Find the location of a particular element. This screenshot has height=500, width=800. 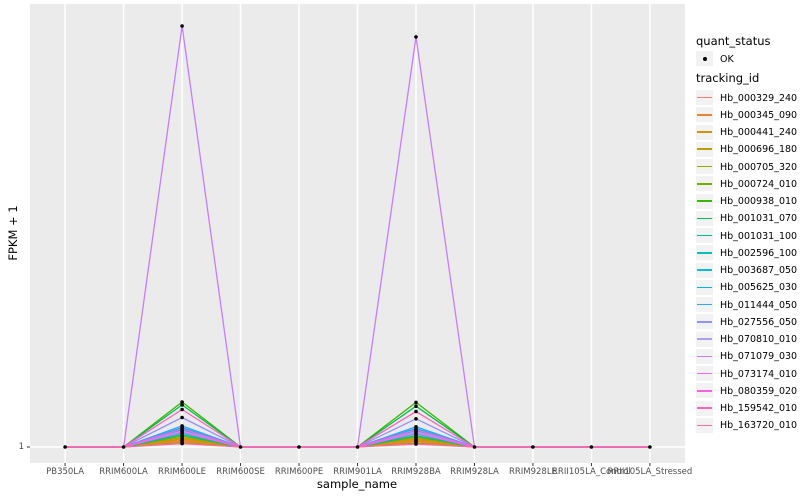

legend-label-Hb_003687_050: Hb_003687_050 is located at coordinates (759, 271).